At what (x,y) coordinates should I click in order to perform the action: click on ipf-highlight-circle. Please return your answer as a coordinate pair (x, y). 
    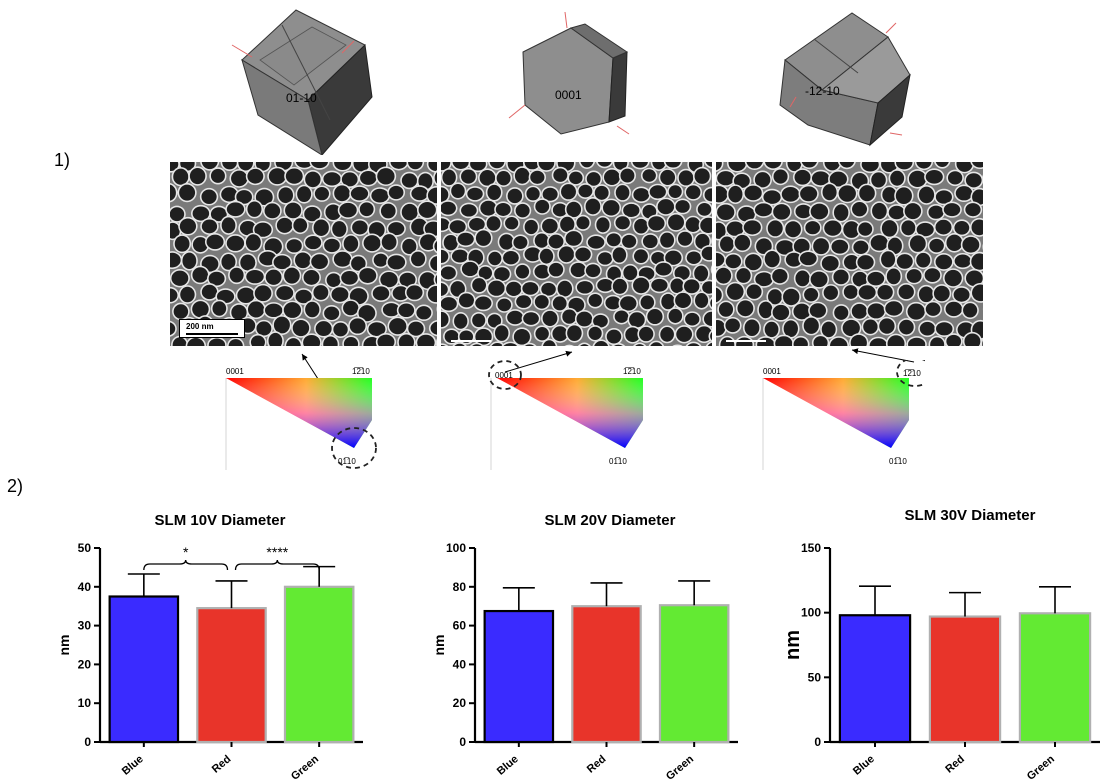
    Looking at the image, I should click on (505, 375).